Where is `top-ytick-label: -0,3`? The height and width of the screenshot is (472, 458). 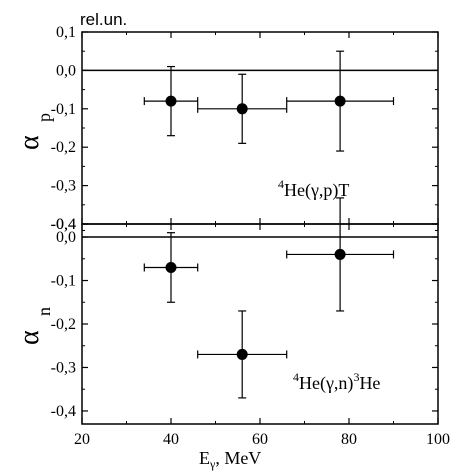
top-ytick-label: -0,3 is located at coordinates (63, 186).